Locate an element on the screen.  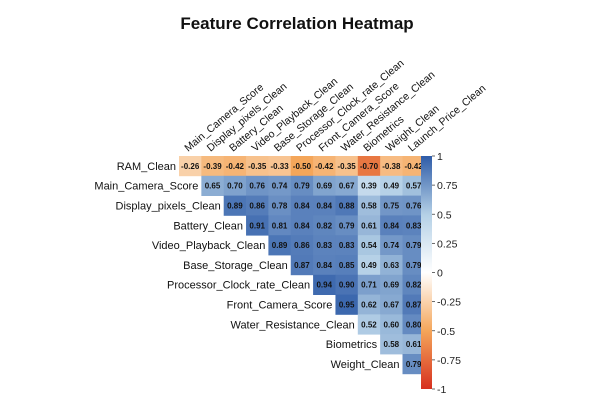
cell-value-label: -0.39 is located at coordinates (212, 166).